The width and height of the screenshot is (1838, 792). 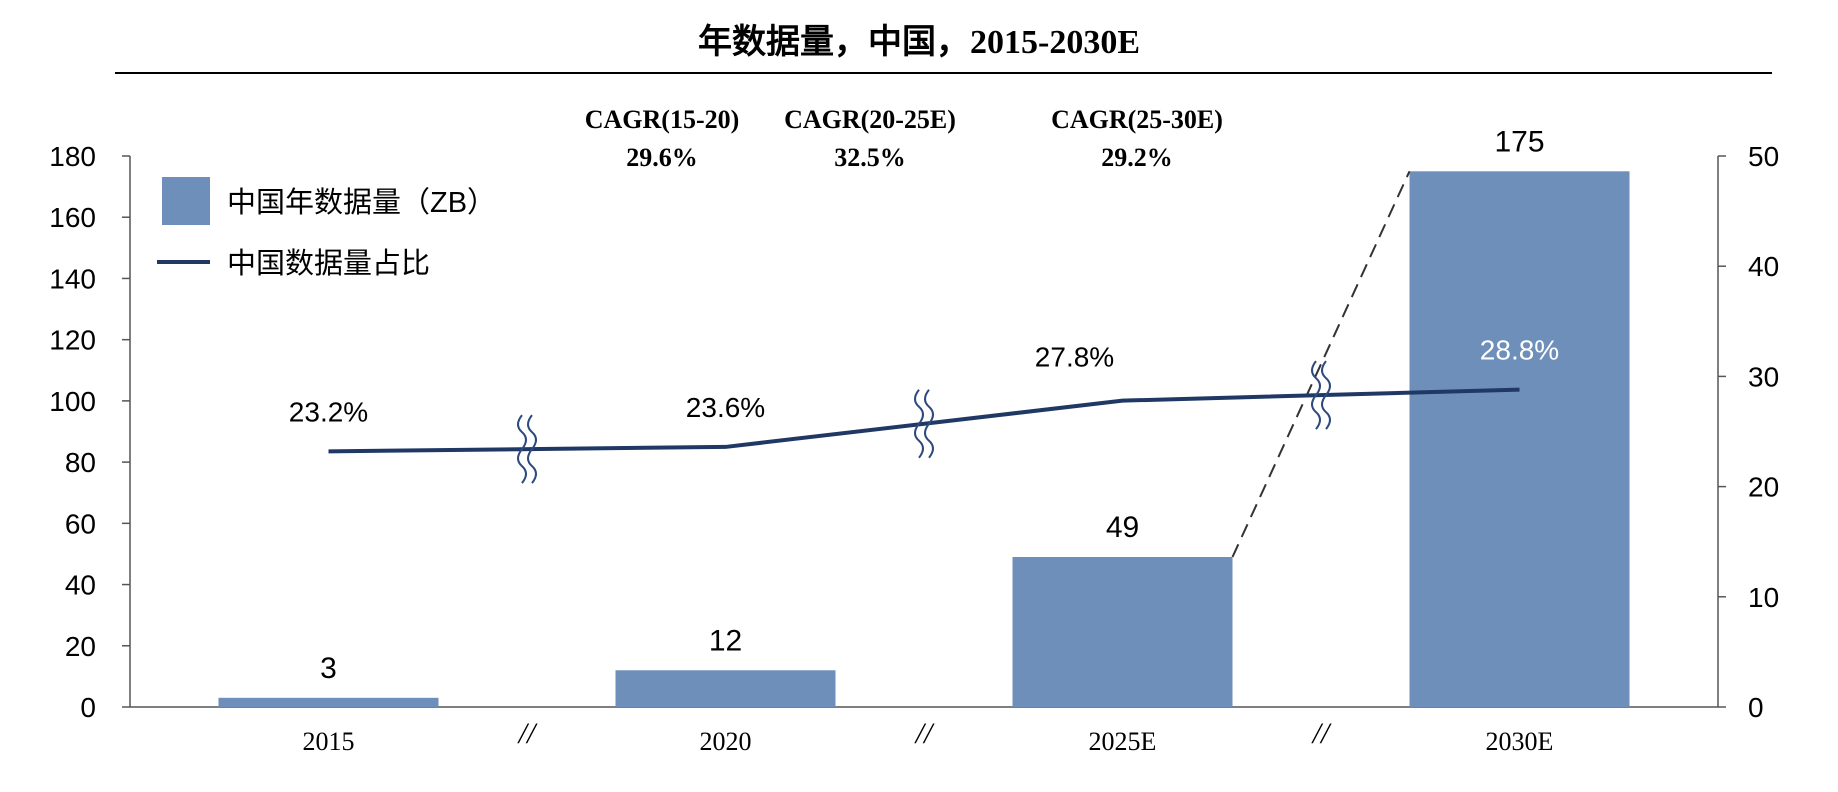 I want to click on left-tick-label: 100, so click(x=72, y=401).